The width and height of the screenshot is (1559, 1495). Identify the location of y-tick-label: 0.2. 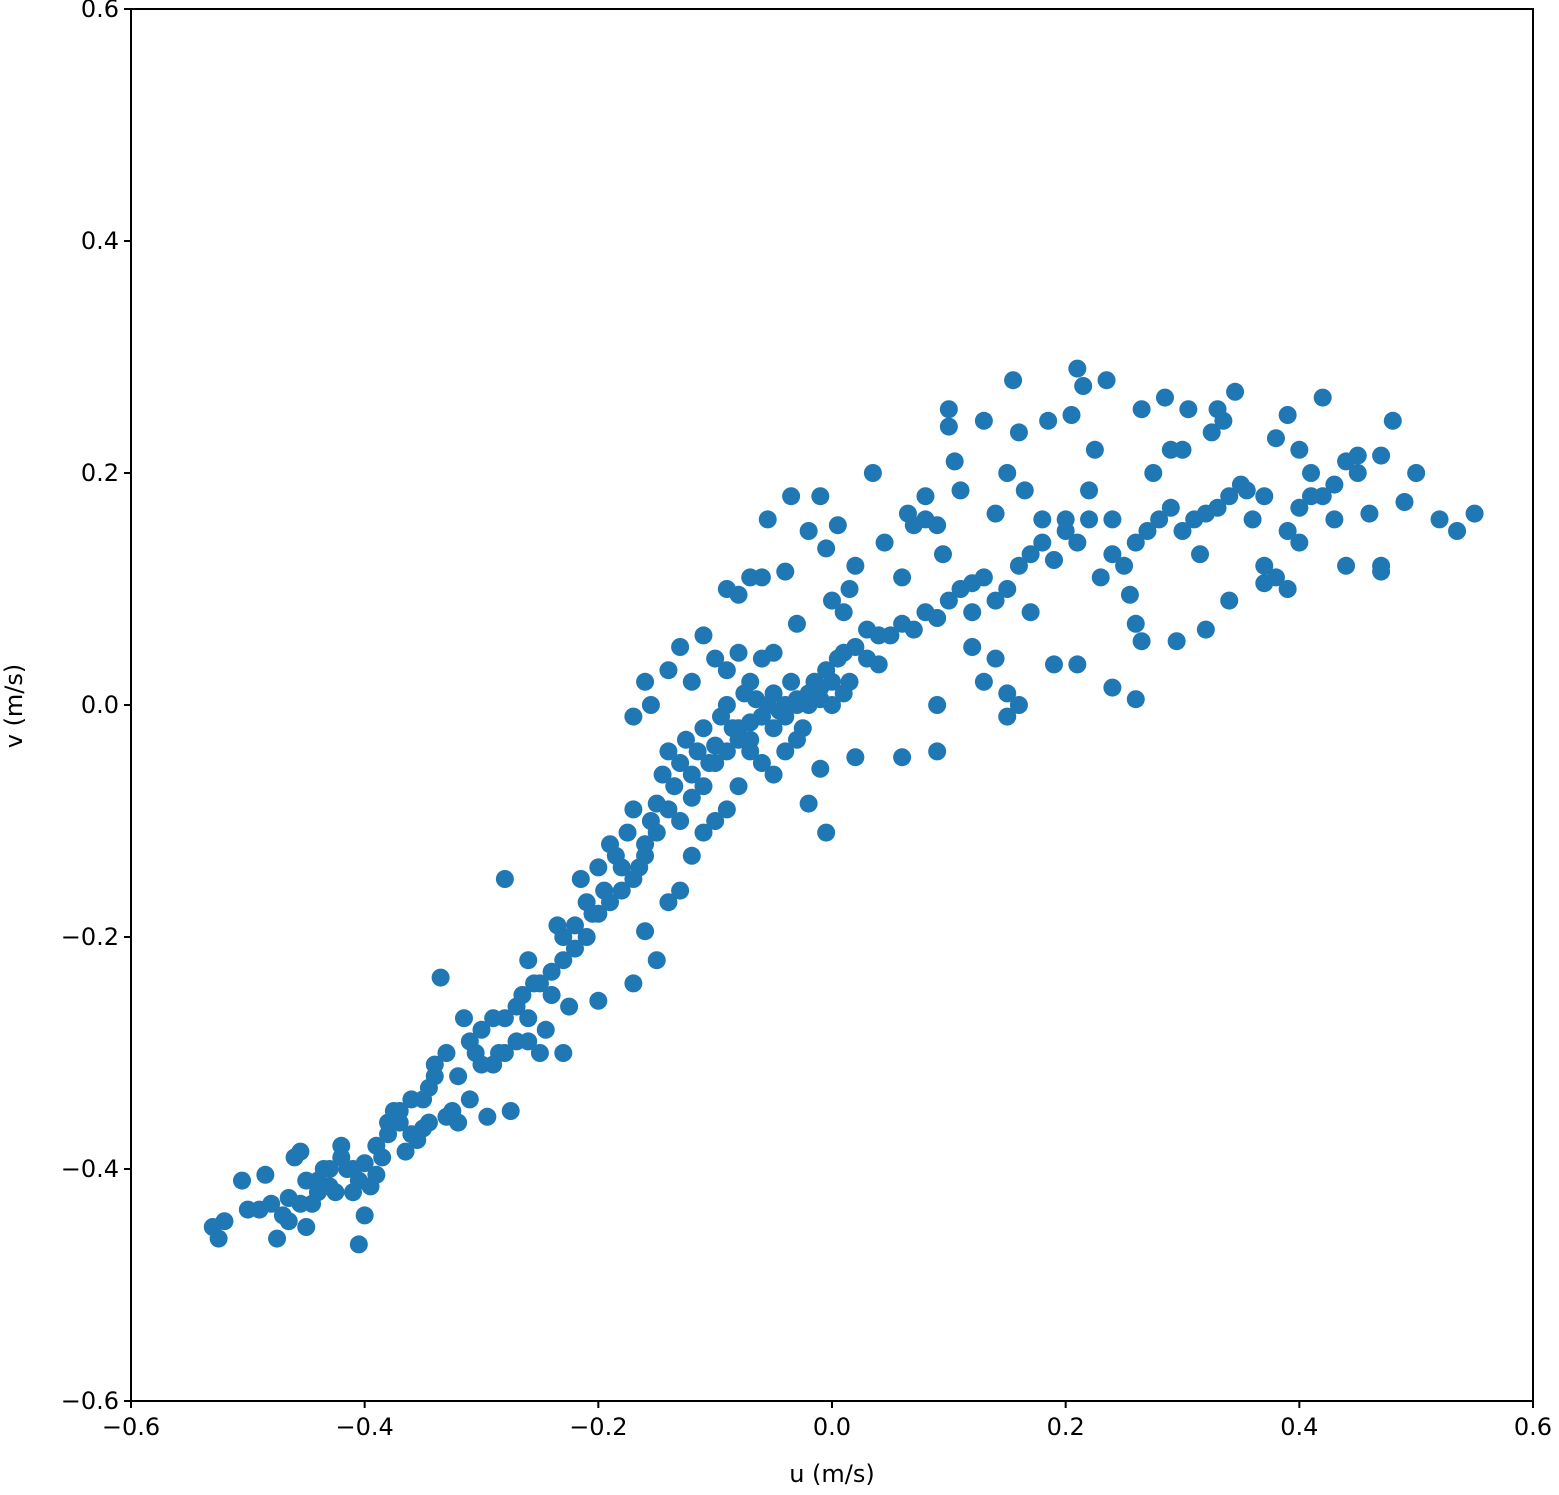
(100, 473).